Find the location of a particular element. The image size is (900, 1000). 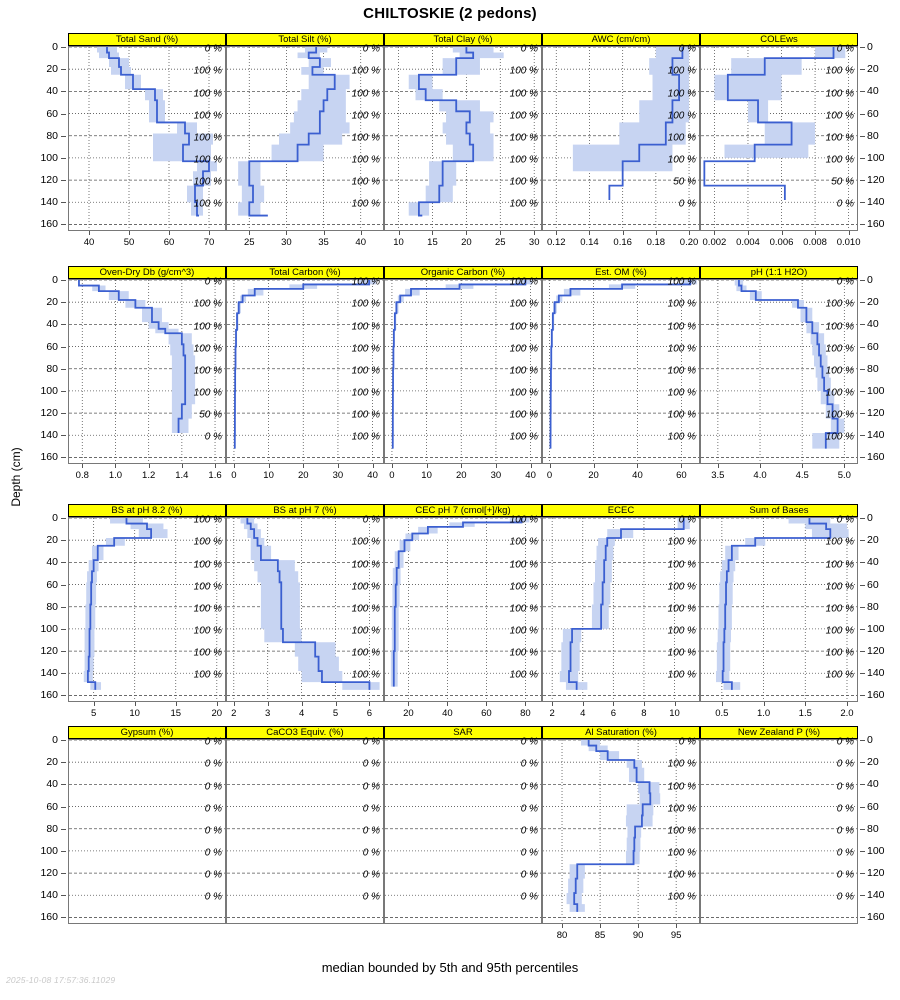

x-tick-label: 1.4 is located at coordinates (182, 475).